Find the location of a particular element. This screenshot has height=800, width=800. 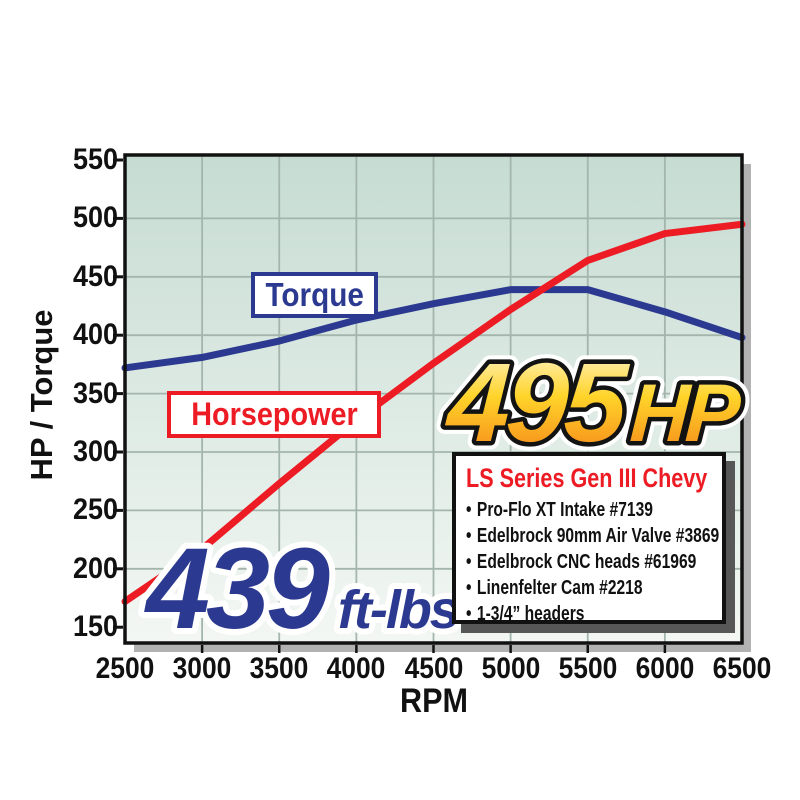

spec-item: • Edelbrock CNC heads #61969 is located at coordinates (589, 562).